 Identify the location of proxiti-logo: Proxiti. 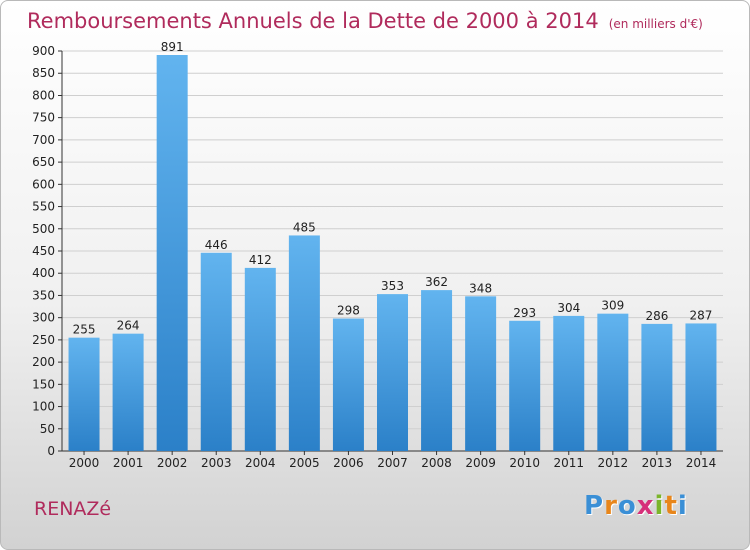
(636, 506).